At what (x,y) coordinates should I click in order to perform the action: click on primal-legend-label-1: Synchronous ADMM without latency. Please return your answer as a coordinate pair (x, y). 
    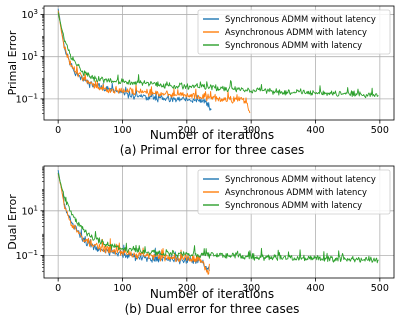
    Looking at the image, I should click on (300, 19).